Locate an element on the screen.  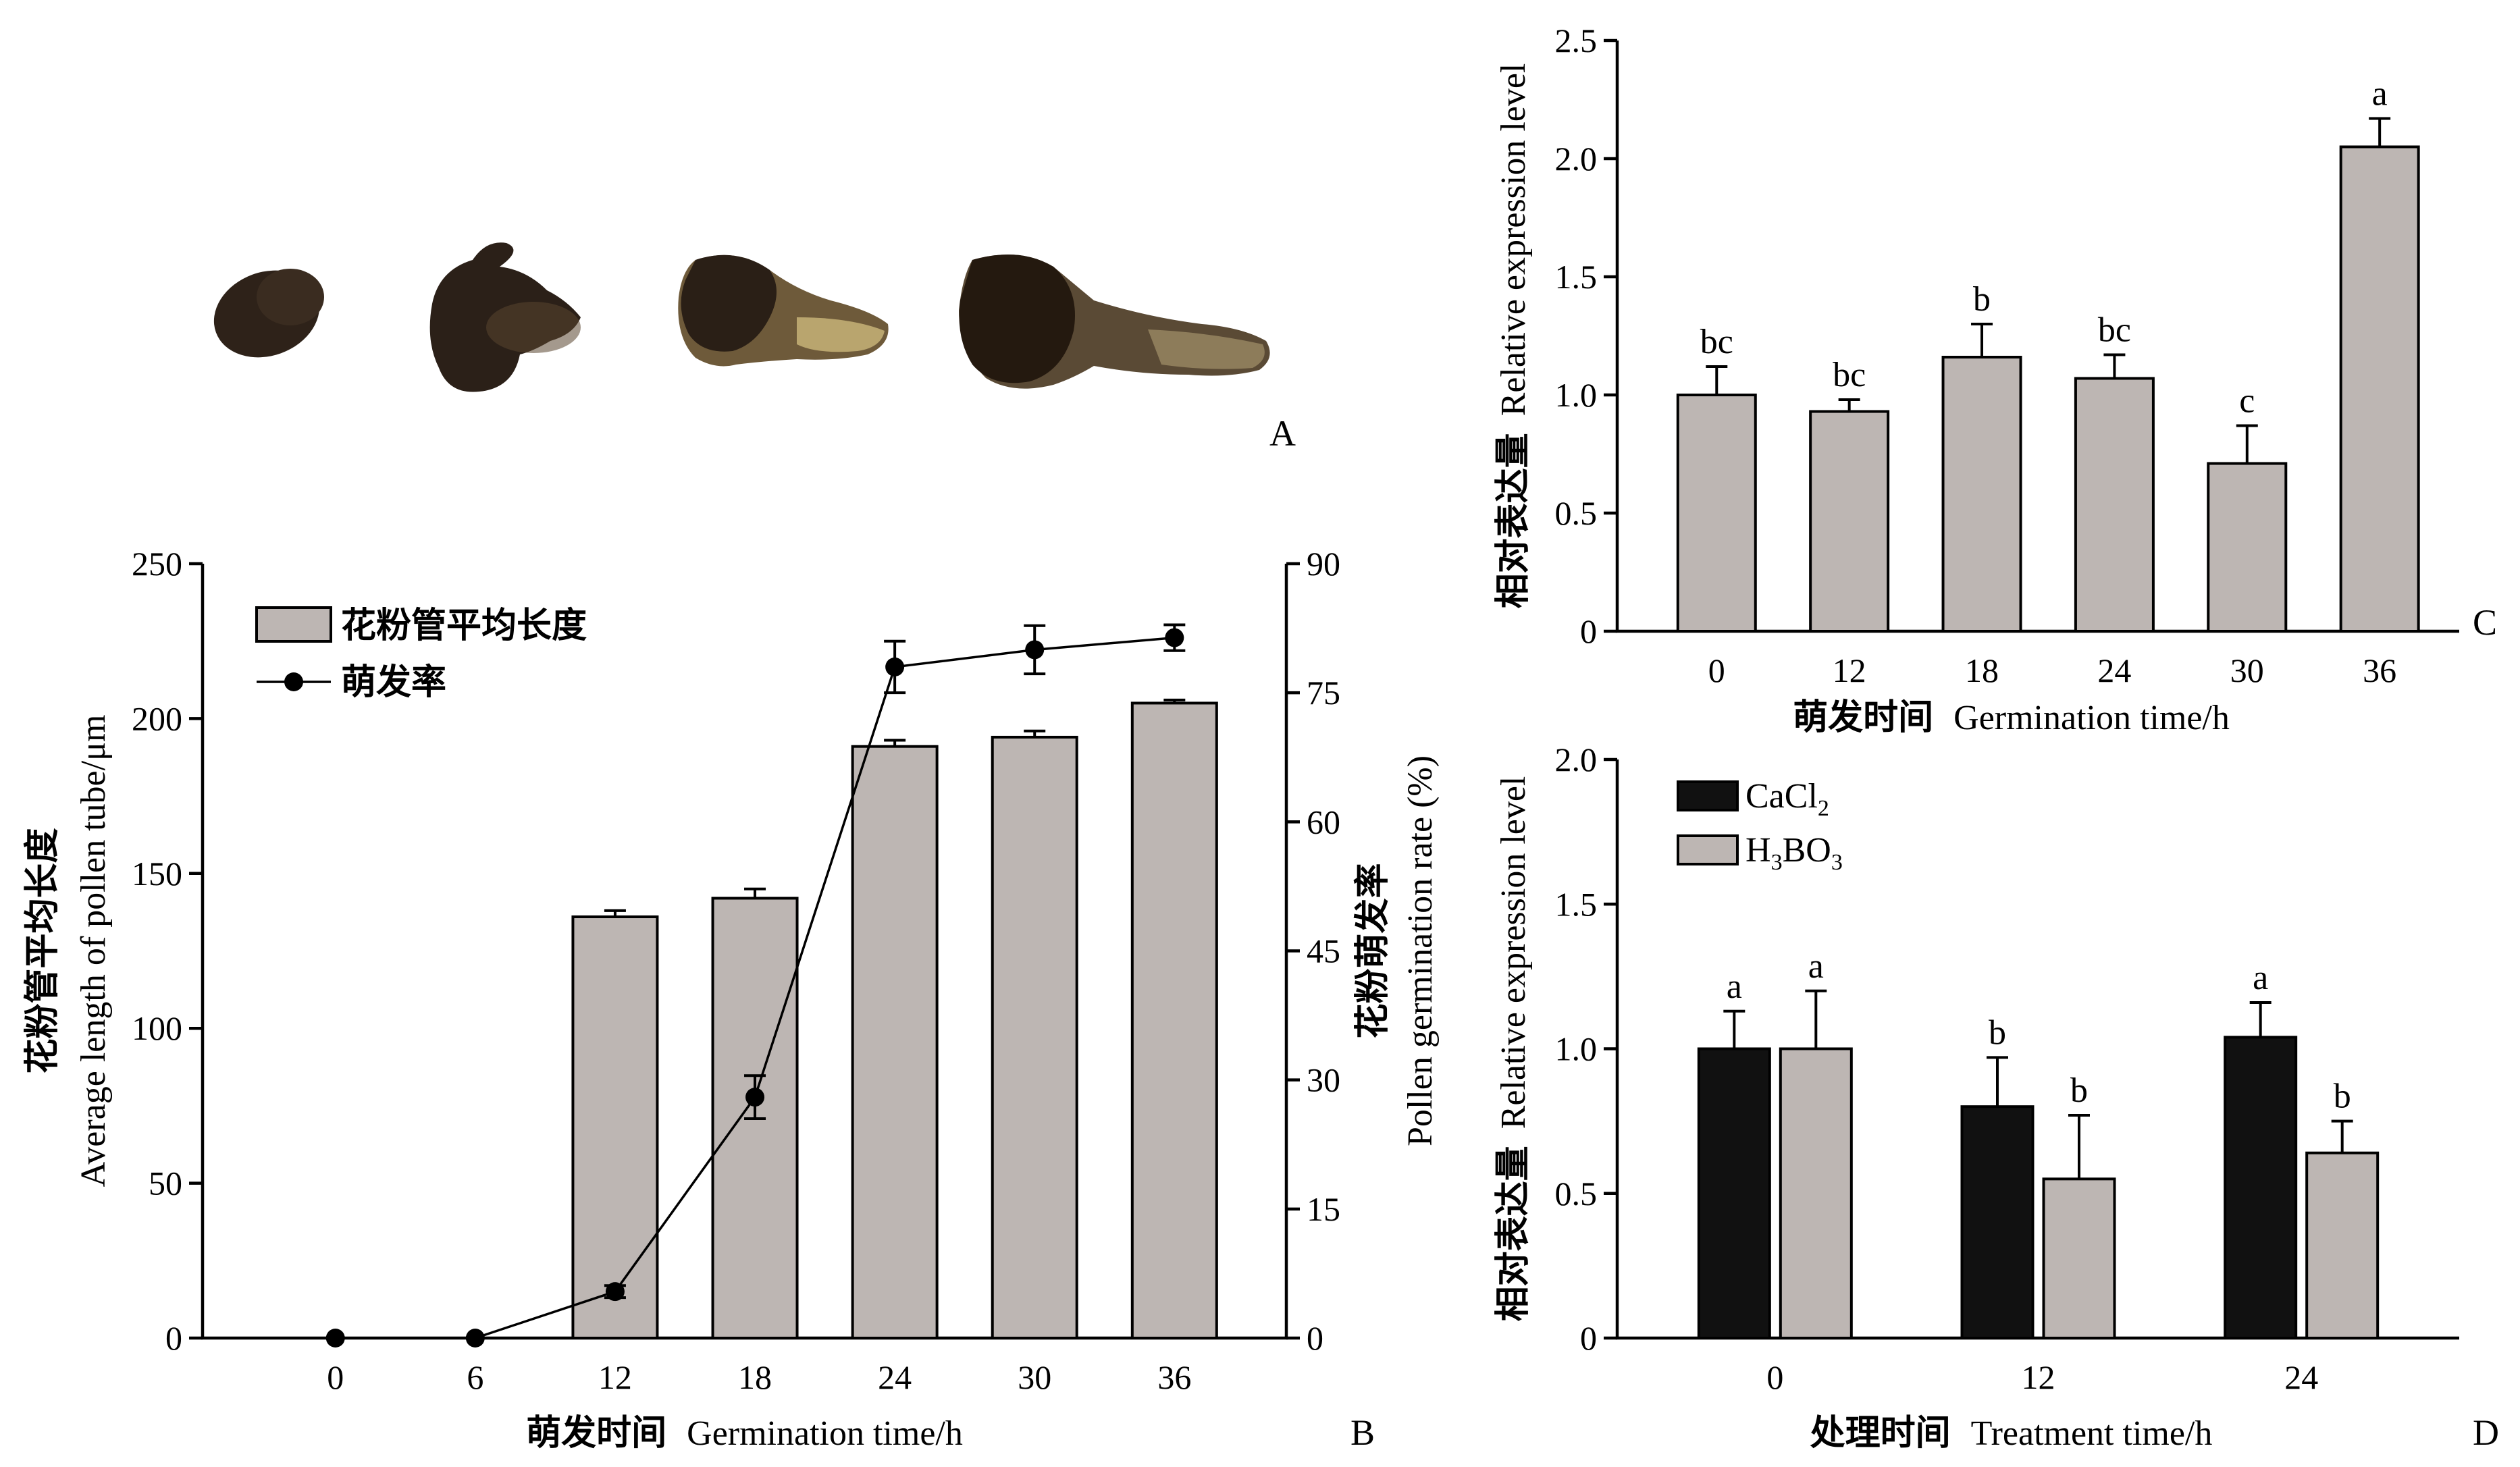
c-y-tick-label: 0.5 is located at coordinates (1576, 513).